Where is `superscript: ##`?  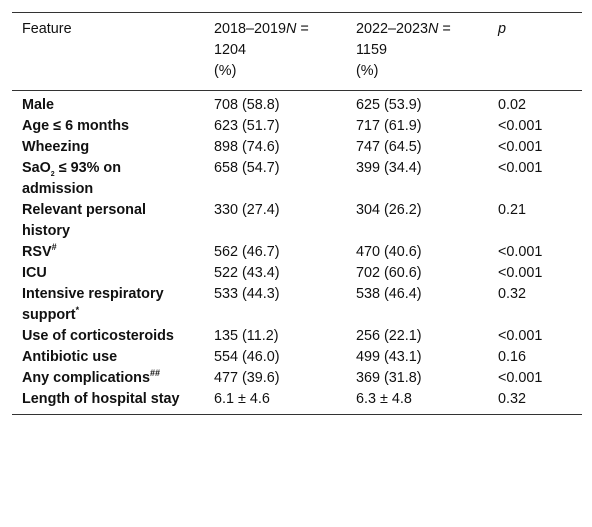
superscript: ## is located at coordinates (154, 373).